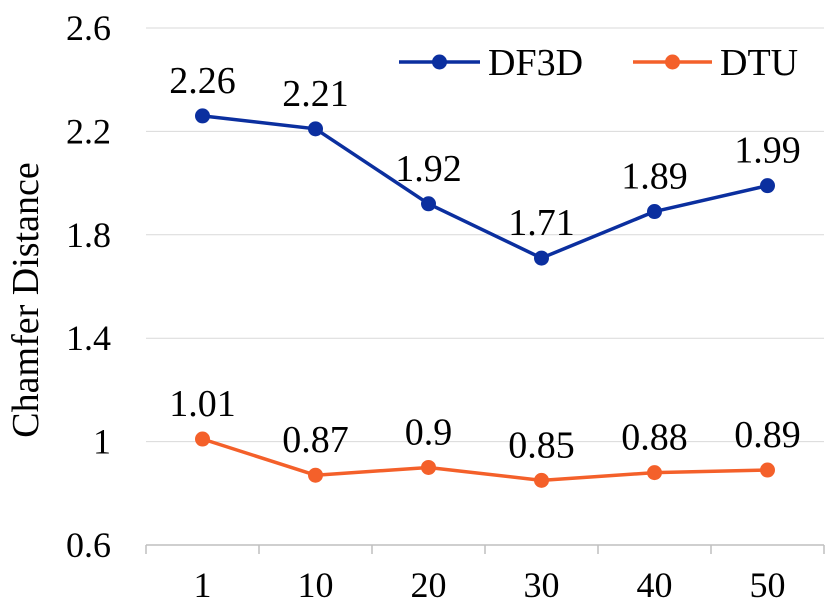 The image size is (831, 612). Describe the element at coordinates (26, 299) in the screenshot. I see `y-axis-label: Chamfer Distance` at that location.